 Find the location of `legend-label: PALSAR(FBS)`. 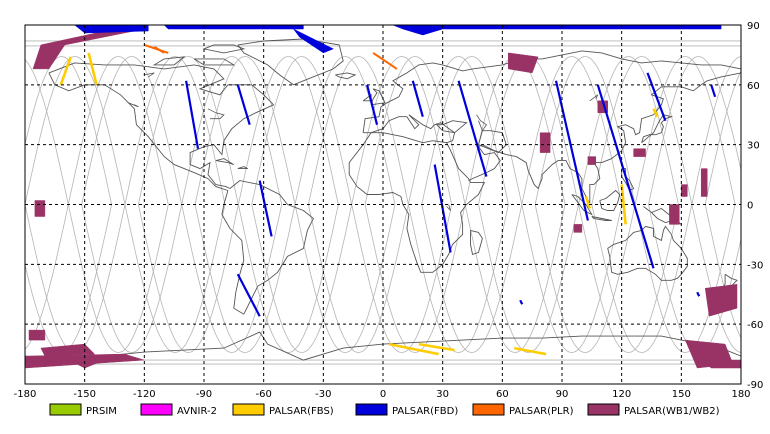

legend-label: PALSAR(FBS) is located at coordinates (301, 411).